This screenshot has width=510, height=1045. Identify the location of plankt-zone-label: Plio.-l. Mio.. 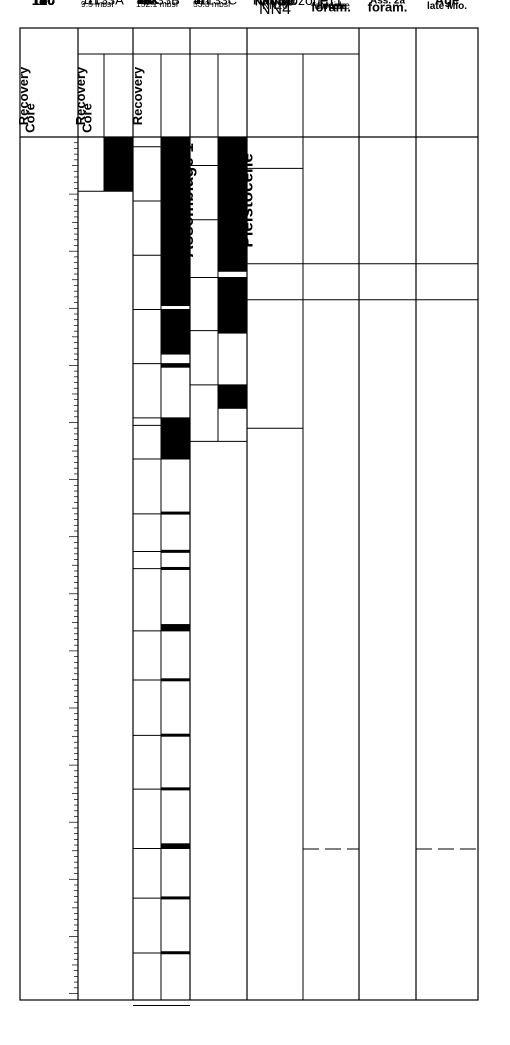
(331, 6).